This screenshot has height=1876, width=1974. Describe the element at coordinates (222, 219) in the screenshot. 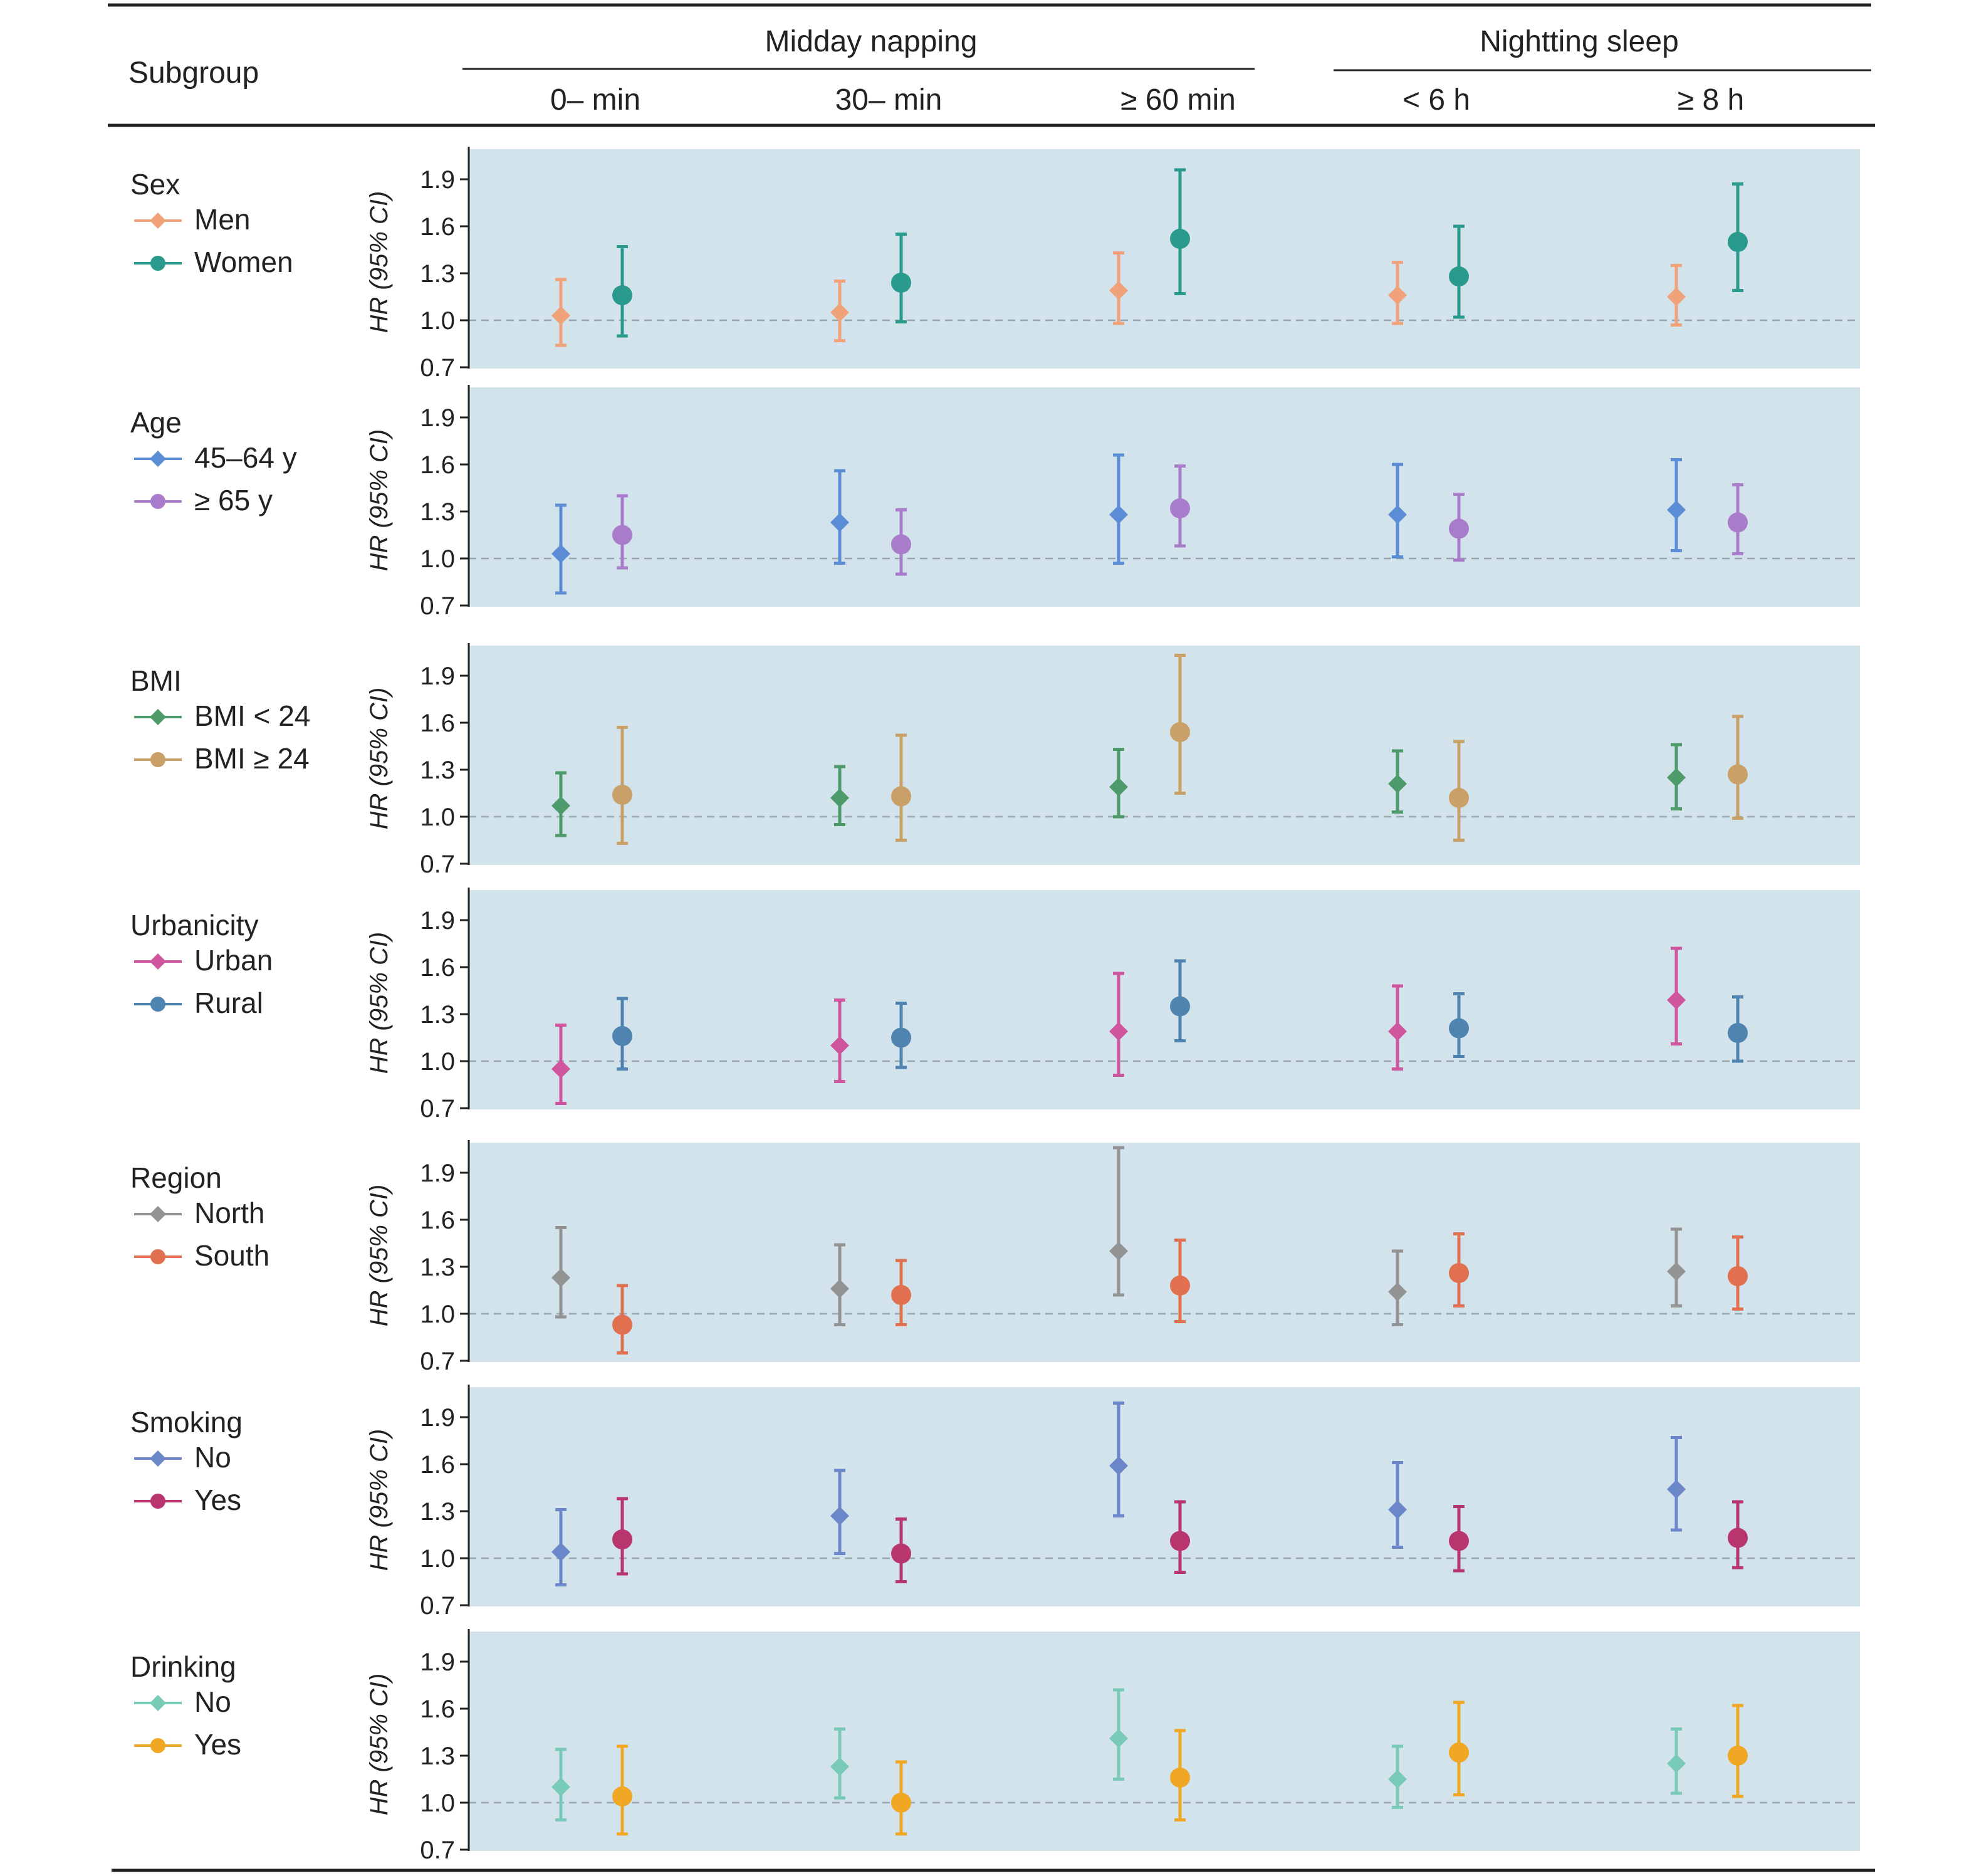

I see `legend-label: Men` at that location.